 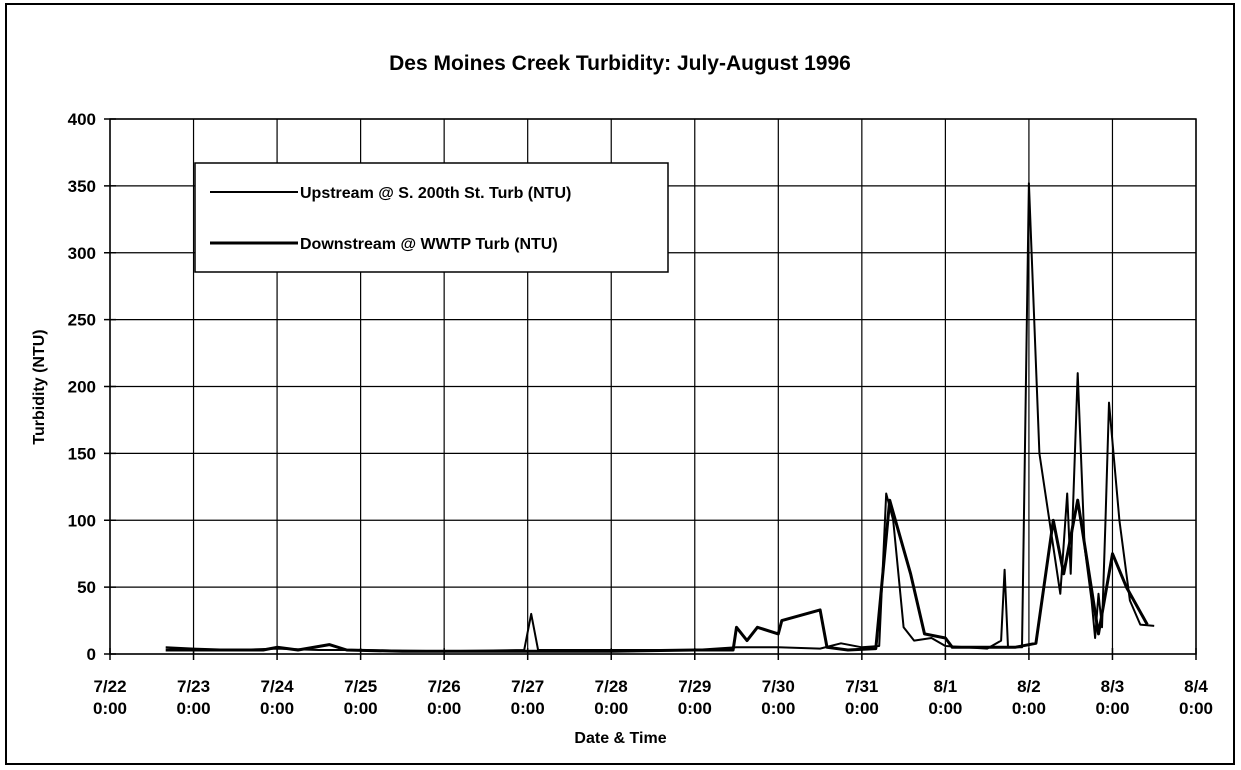 What do you see at coordinates (82, 253) in the screenshot?
I see `y-tick-label: 300` at bounding box center [82, 253].